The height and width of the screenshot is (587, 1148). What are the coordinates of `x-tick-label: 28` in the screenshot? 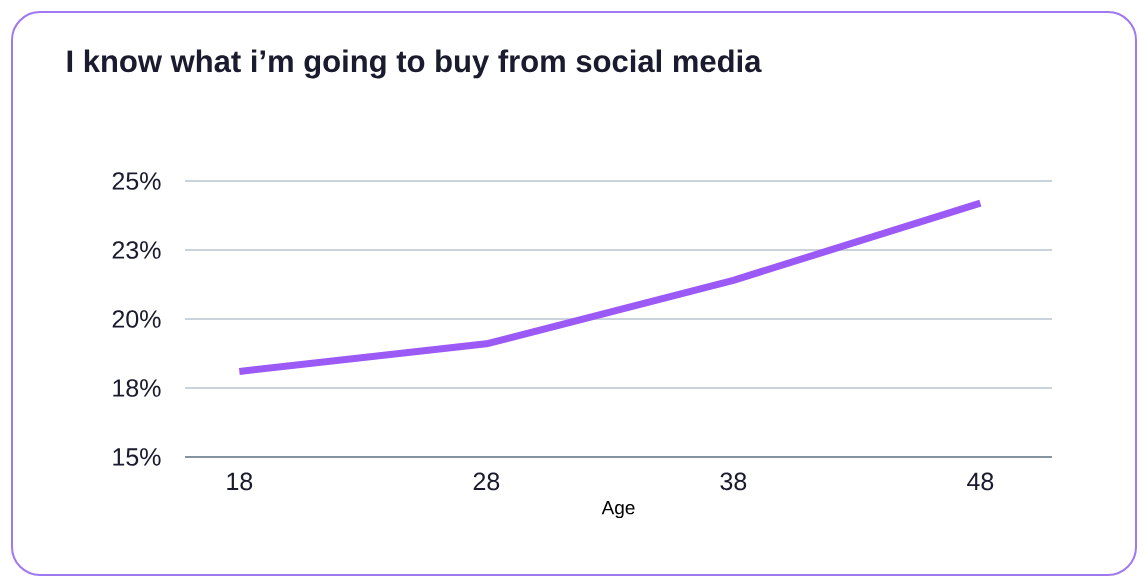 It's located at (486, 481).